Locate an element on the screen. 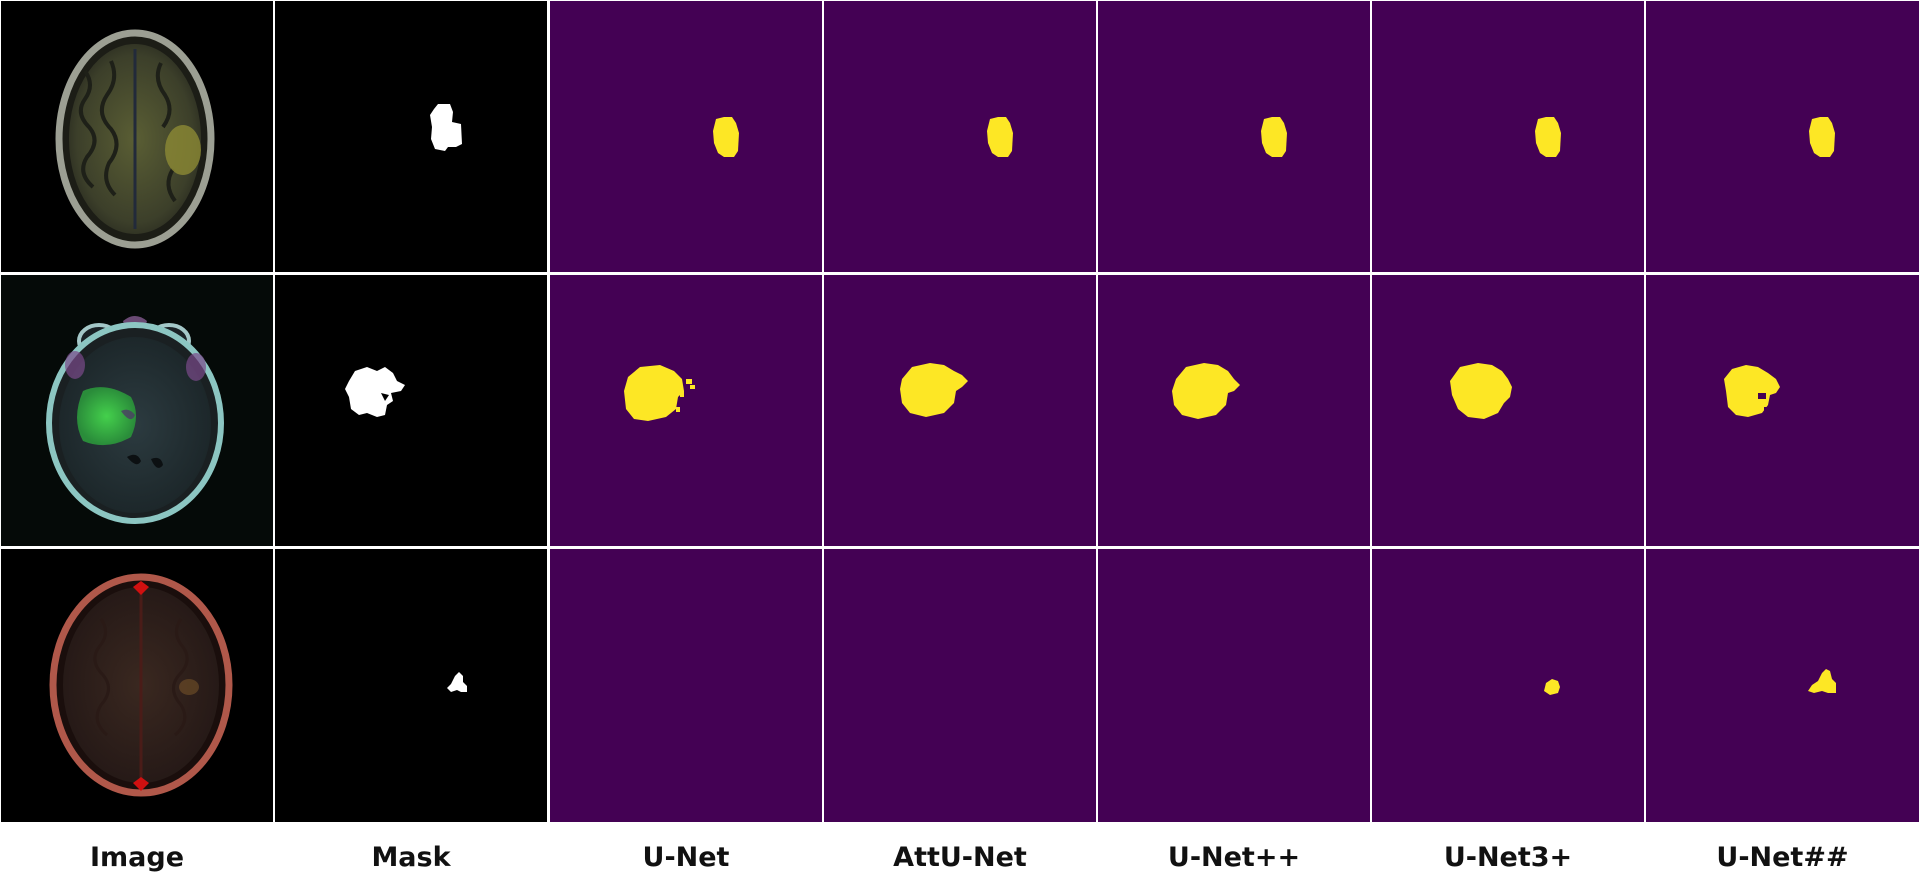 Image resolution: width=1920 pixels, height=892 pixels. row1-pred-unet3plus is located at coordinates (1508, 136).